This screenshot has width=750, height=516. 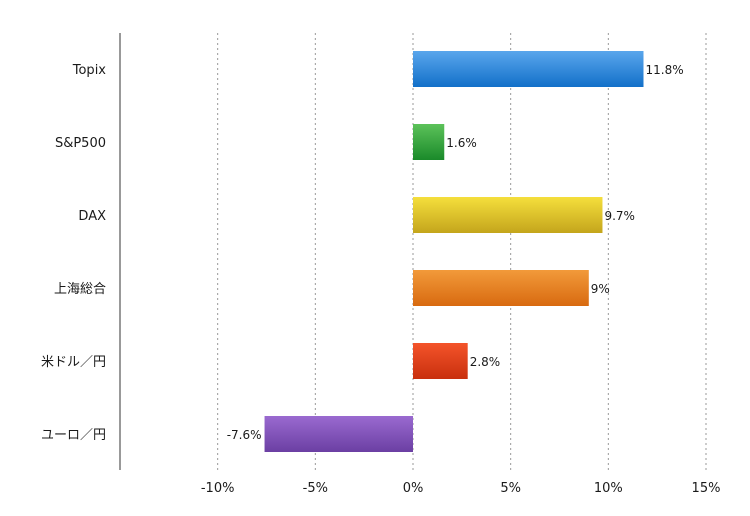 I want to click on x-tick-label: 0%, so click(x=413, y=488).